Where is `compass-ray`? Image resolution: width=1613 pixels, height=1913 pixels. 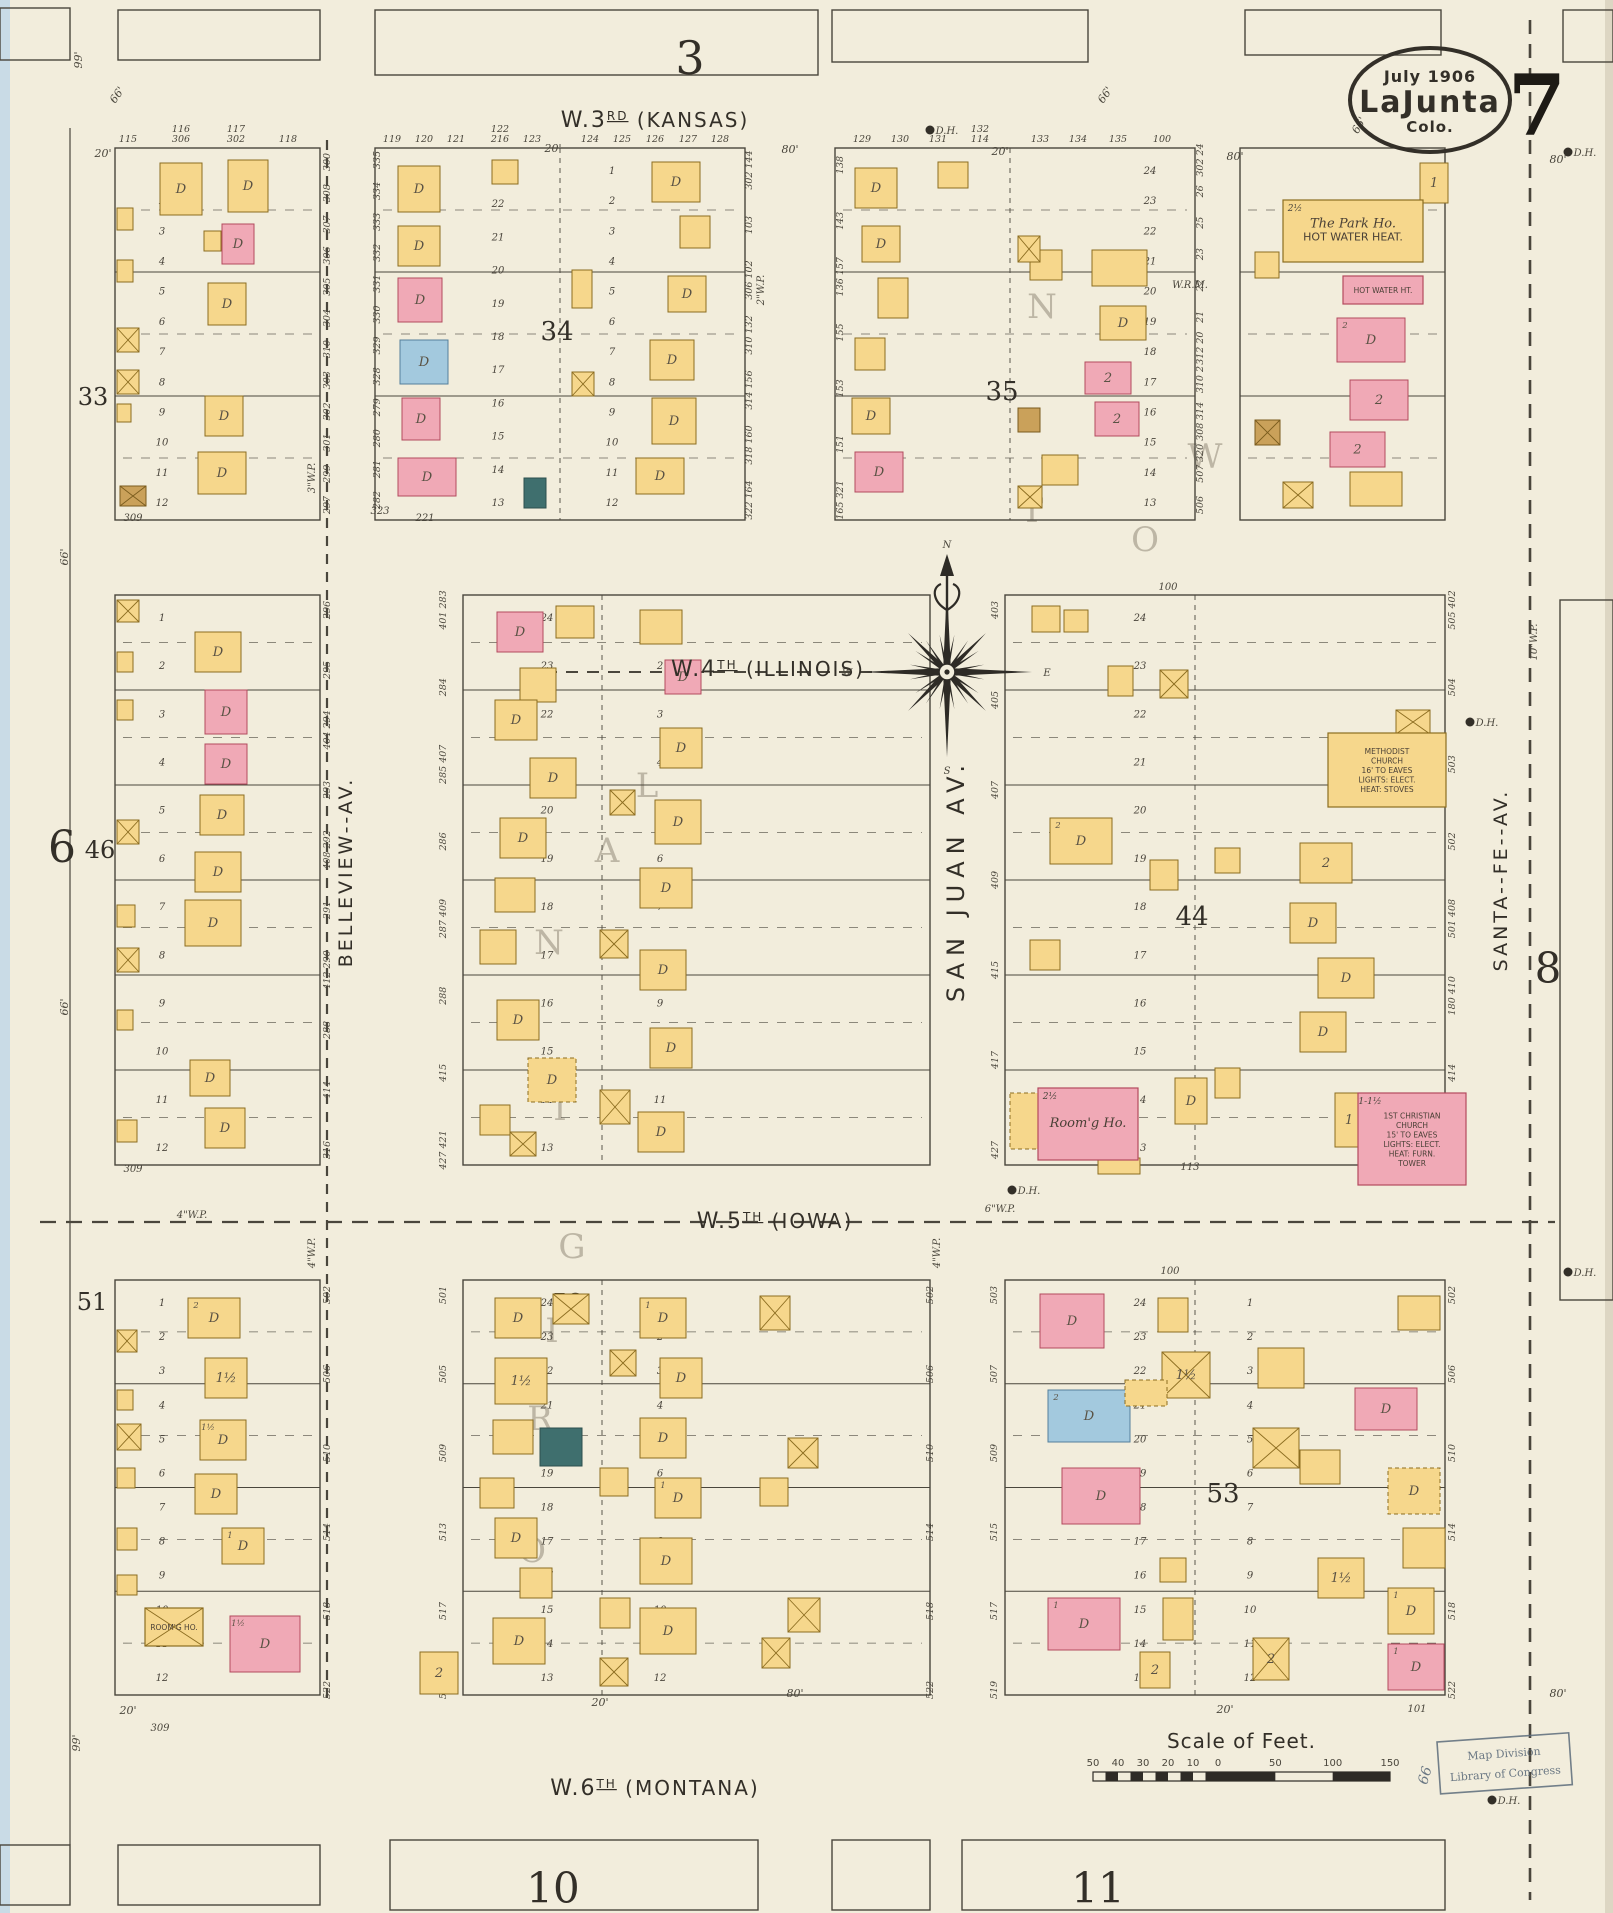
compass-ray is located at coordinates (928, 675).